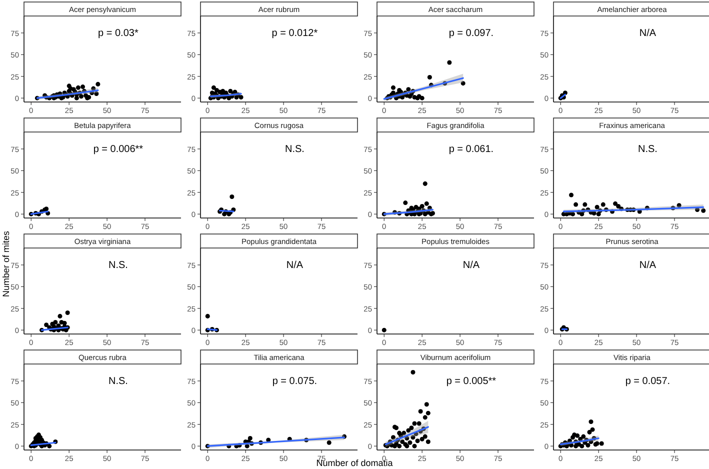  Describe the element at coordinates (295, 381) in the screenshot. I see `annotation: p = 0.075.` at that location.